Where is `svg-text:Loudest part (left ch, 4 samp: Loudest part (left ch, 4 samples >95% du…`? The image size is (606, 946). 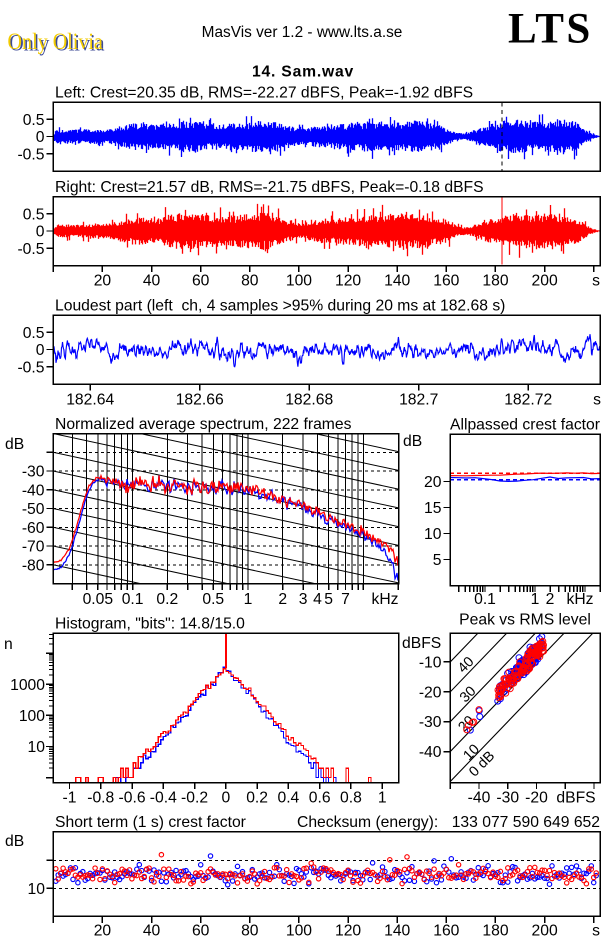
svg-text:Loudest part (left ch, 4 samp: Loudest part (left ch, 4 samples >95% du… is located at coordinates (280, 306).